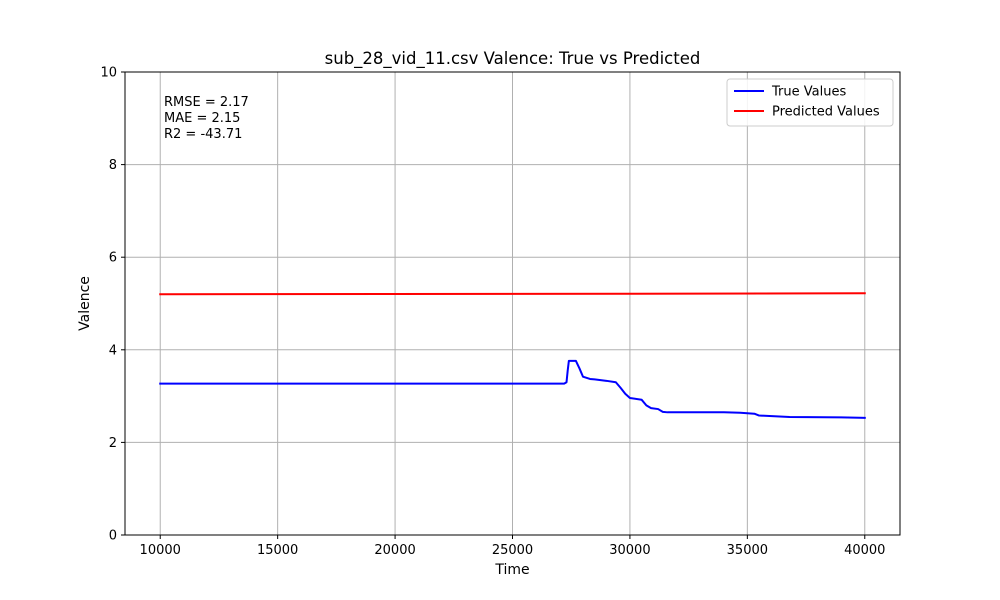 Image resolution: width=1000 pixels, height=600 pixels. I want to click on x-axis-label: Time, so click(511, 570).